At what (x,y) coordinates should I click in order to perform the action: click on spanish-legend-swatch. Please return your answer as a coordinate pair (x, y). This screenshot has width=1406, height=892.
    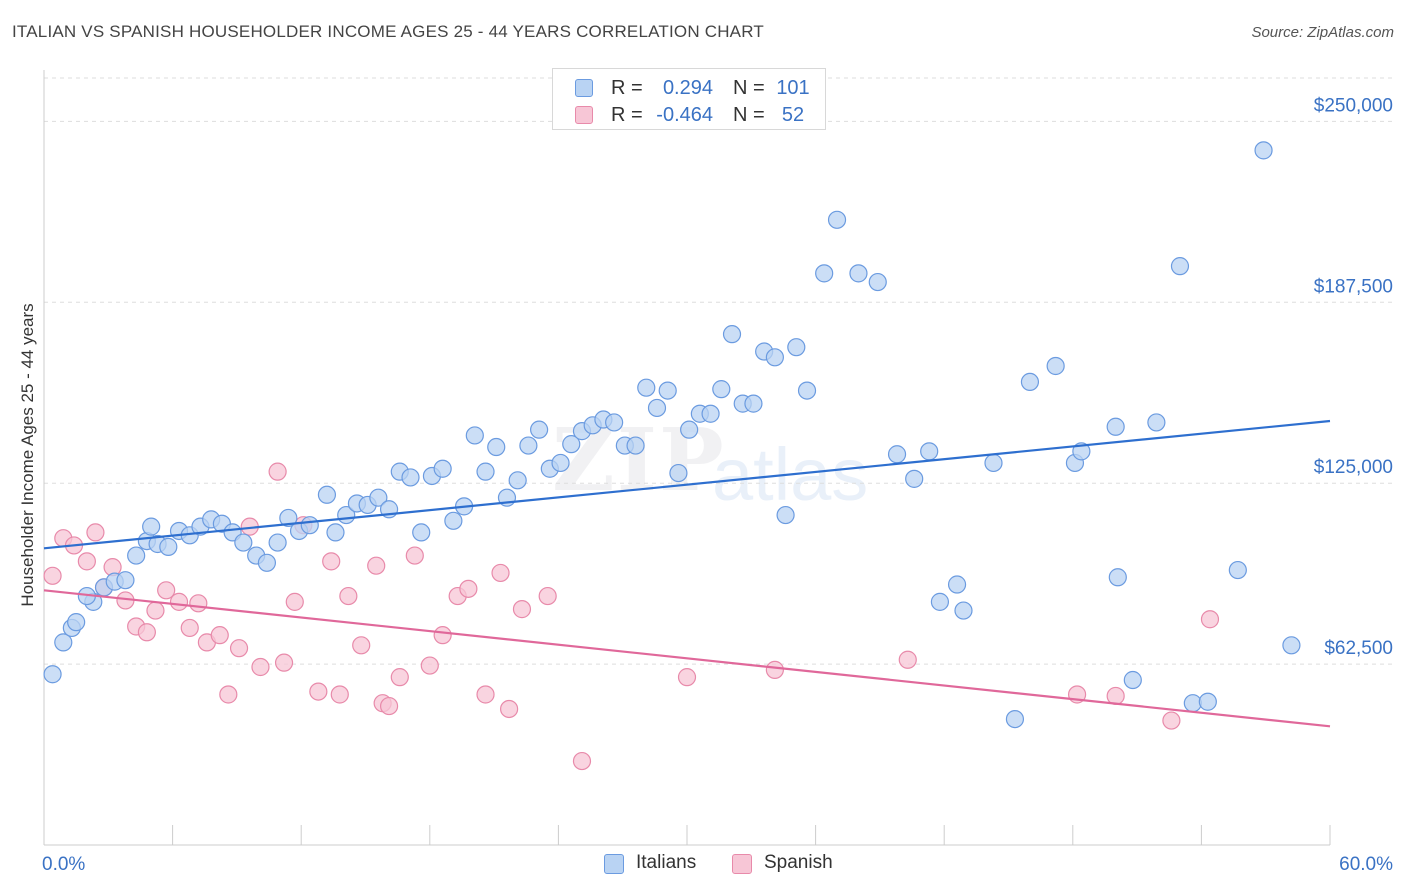
    Looking at the image, I should click on (742, 864).